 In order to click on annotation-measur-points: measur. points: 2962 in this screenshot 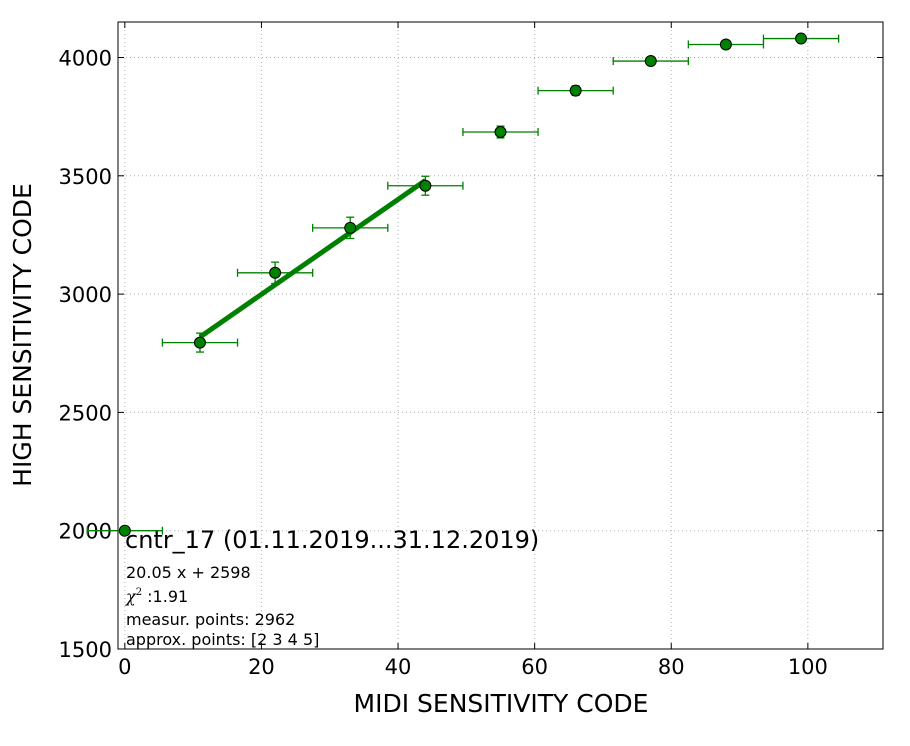, I will do `click(210, 619)`.